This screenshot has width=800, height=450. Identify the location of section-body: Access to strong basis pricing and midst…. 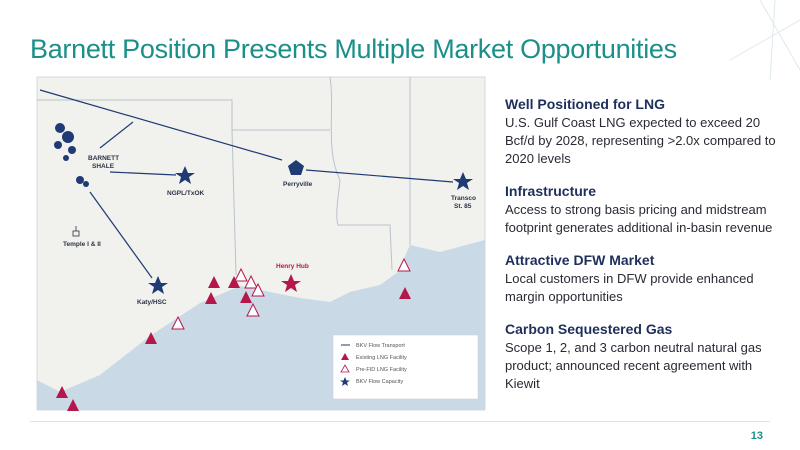
(639, 218).